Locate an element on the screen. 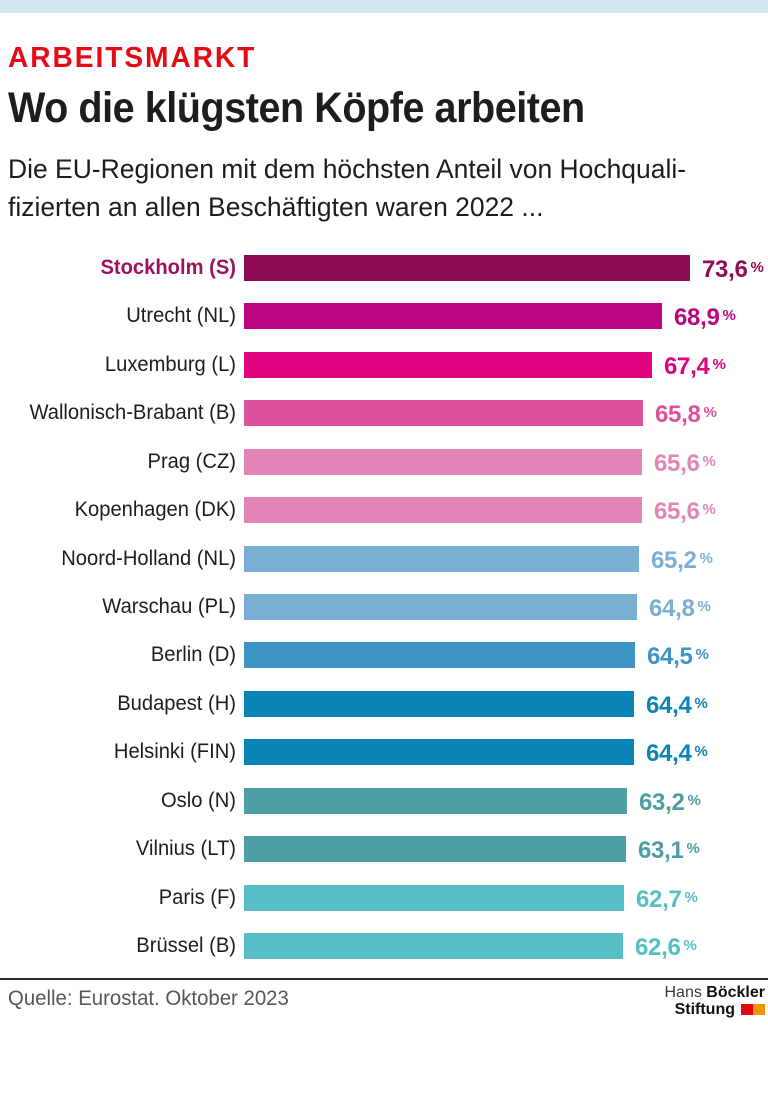  source-note: Quelle: Eurostat. Oktober 2023 is located at coordinates (148, 998).